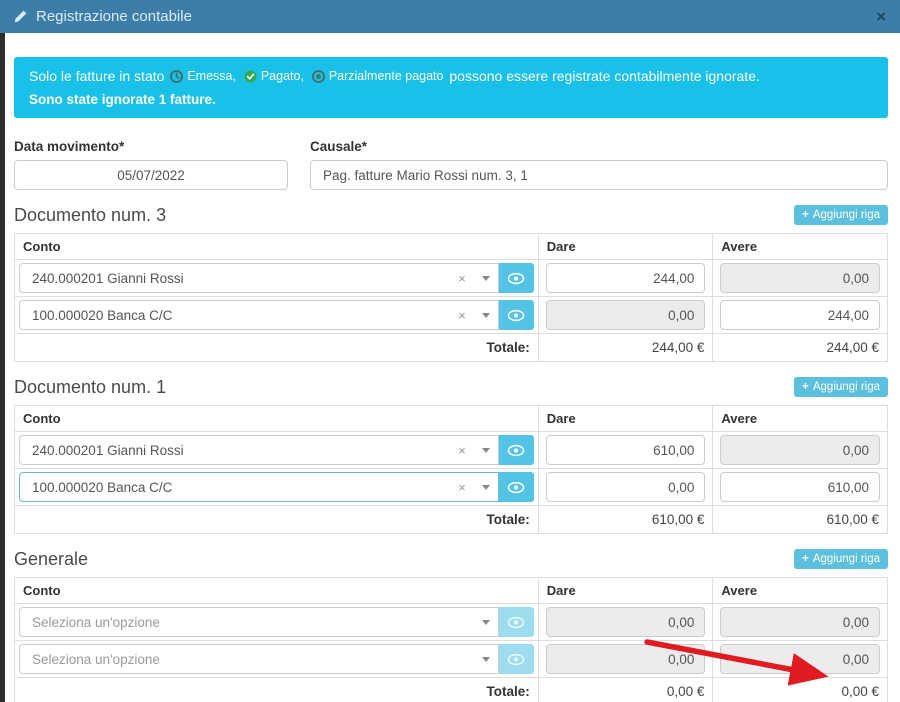 The height and width of the screenshot is (702, 900). What do you see at coordinates (625, 520) in the screenshot?
I see `totale-dare: 610,00 €` at bounding box center [625, 520].